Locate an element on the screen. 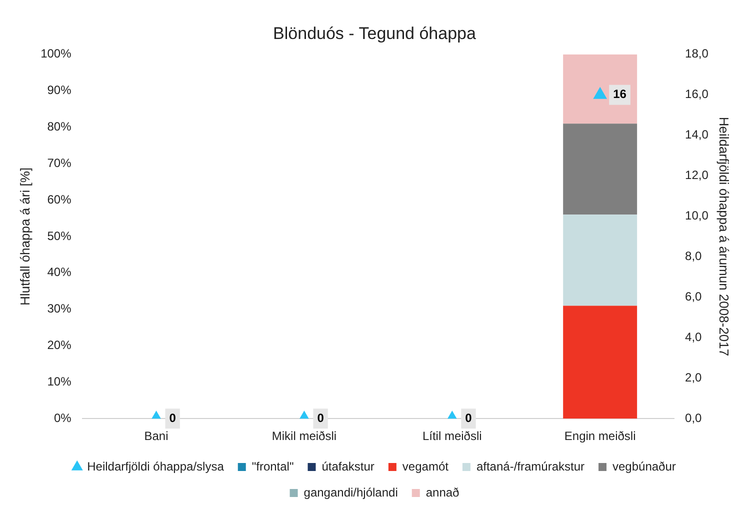 Image resolution: width=753 pixels, height=517 pixels. y-tick-label: 100% is located at coordinates (56, 53).